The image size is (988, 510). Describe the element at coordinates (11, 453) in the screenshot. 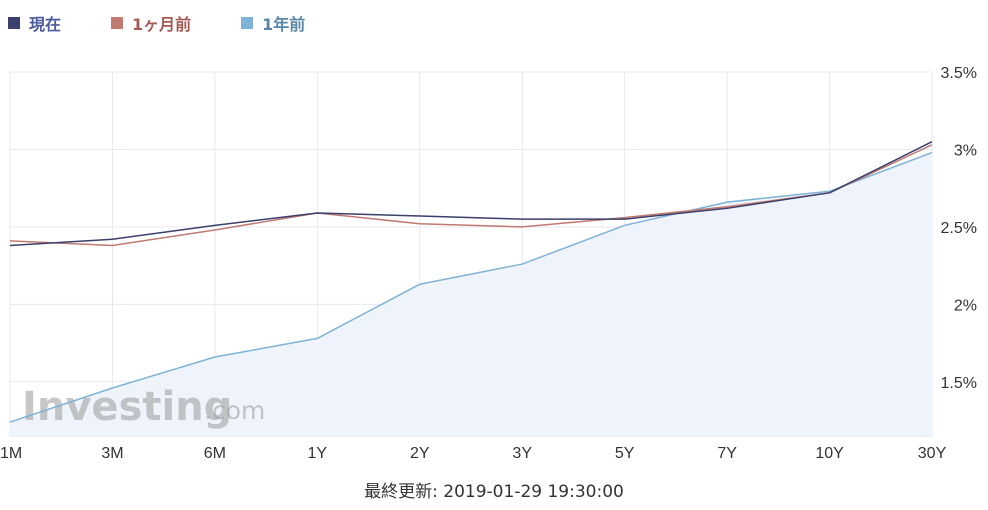

I see `x-tick-label: 1M` at that location.